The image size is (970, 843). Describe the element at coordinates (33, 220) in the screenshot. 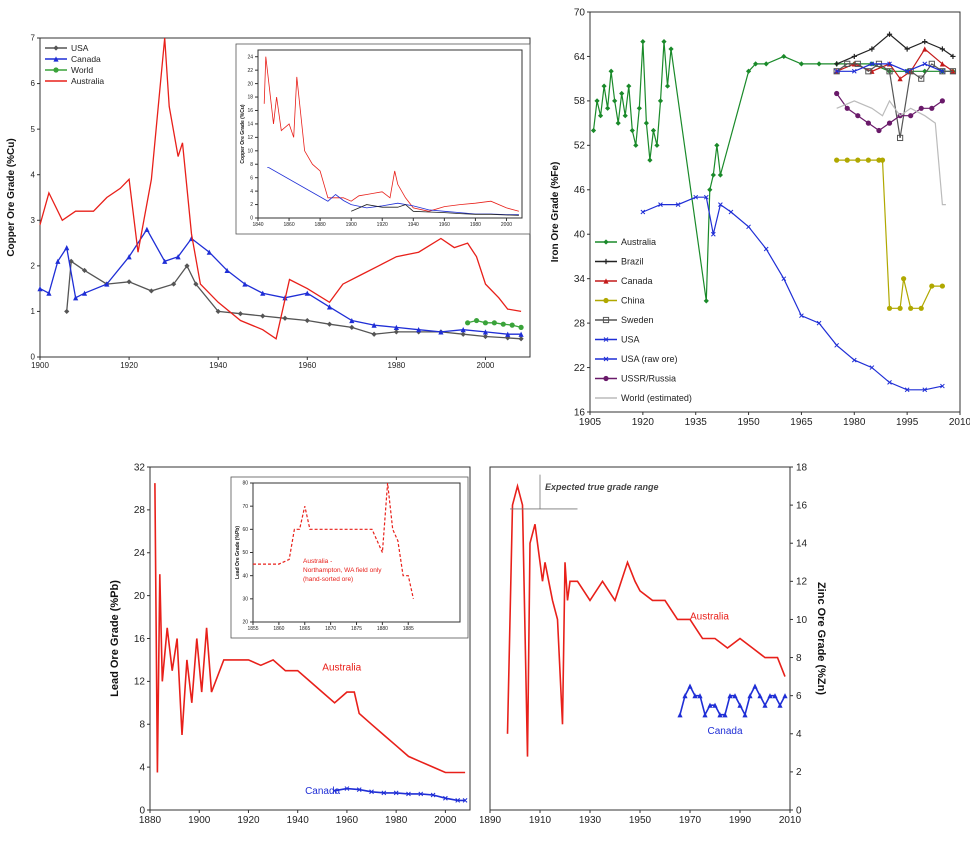

I see `copper-y-tick-label: 3` at that location.